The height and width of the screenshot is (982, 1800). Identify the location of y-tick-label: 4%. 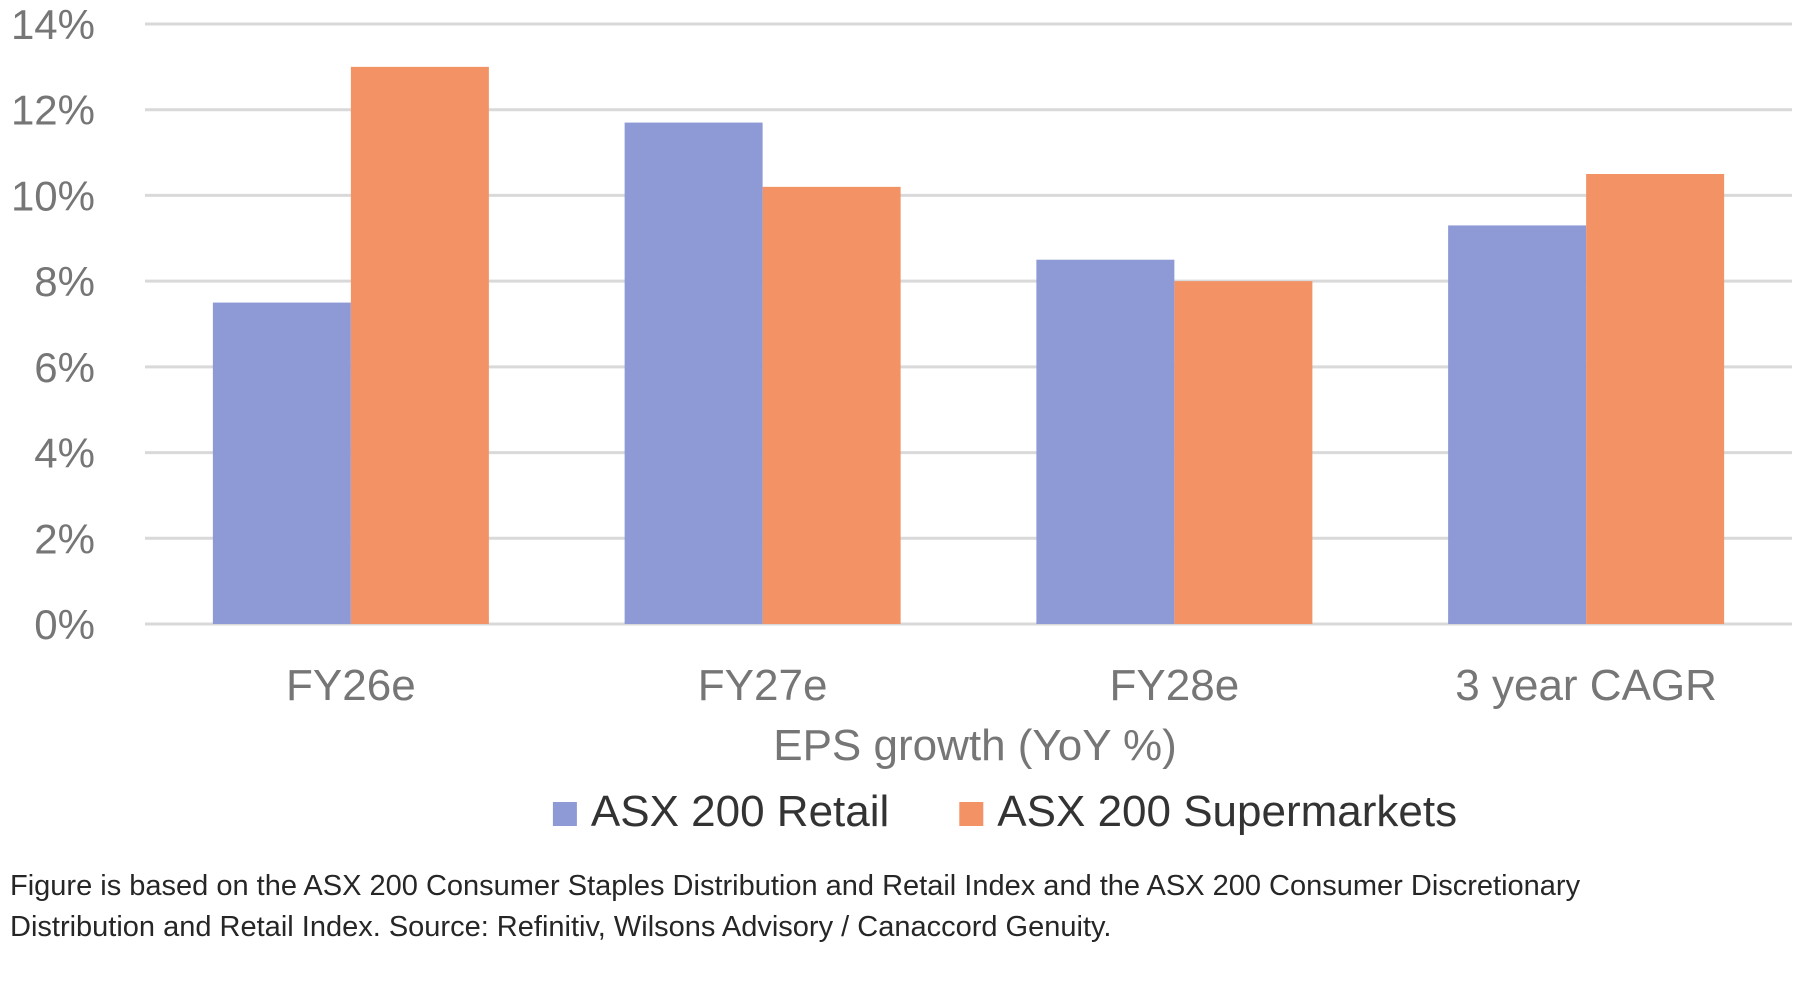
(64, 453).